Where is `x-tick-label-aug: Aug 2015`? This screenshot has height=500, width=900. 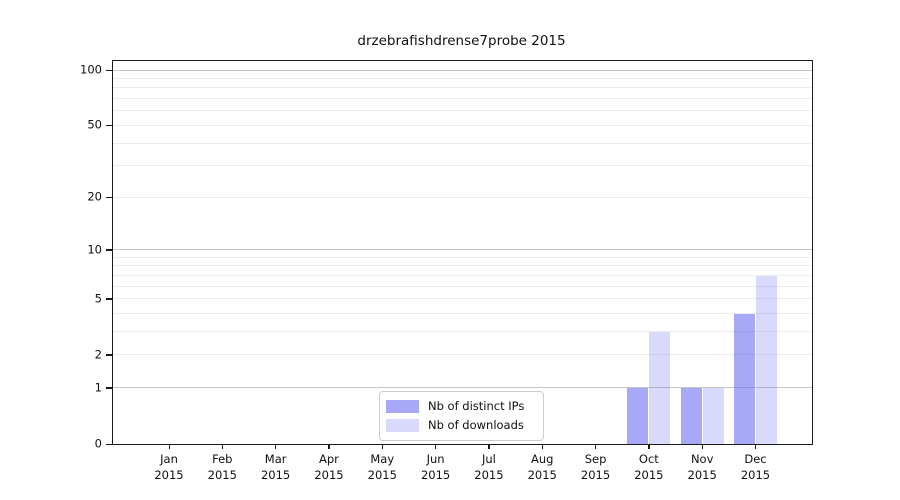 x-tick-label-aug: Aug 2015 is located at coordinates (542, 467).